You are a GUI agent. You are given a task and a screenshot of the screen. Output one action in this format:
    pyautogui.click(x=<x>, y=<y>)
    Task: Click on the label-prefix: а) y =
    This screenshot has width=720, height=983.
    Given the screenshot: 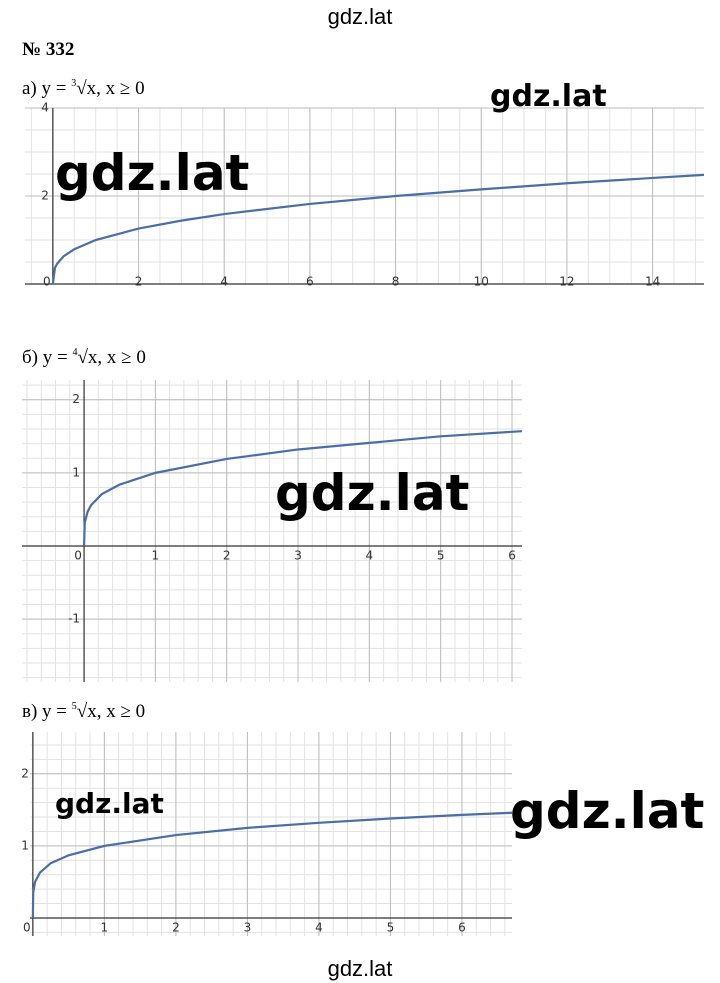 What is the action you would take?
    pyautogui.click(x=46, y=88)
    